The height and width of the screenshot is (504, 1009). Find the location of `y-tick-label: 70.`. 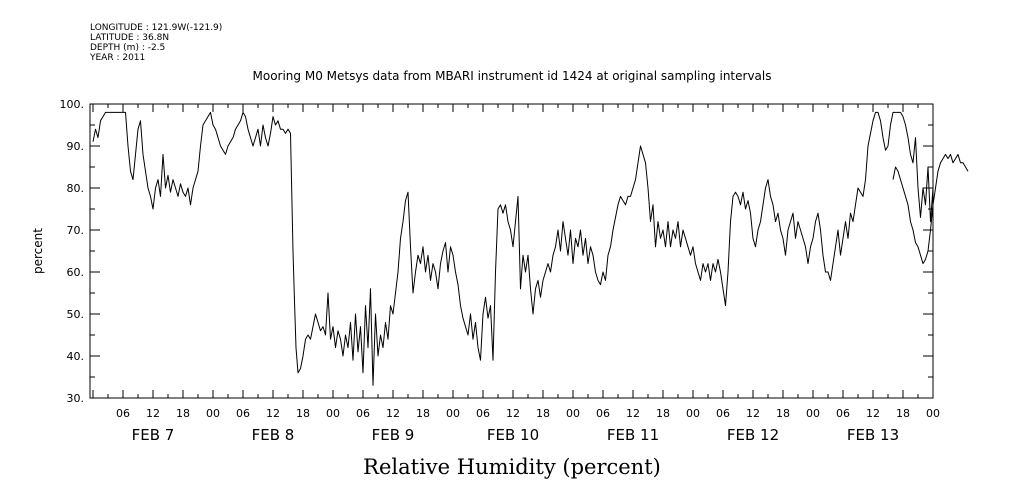

y-tick-label: 70. is located at coordinates (76, 230).